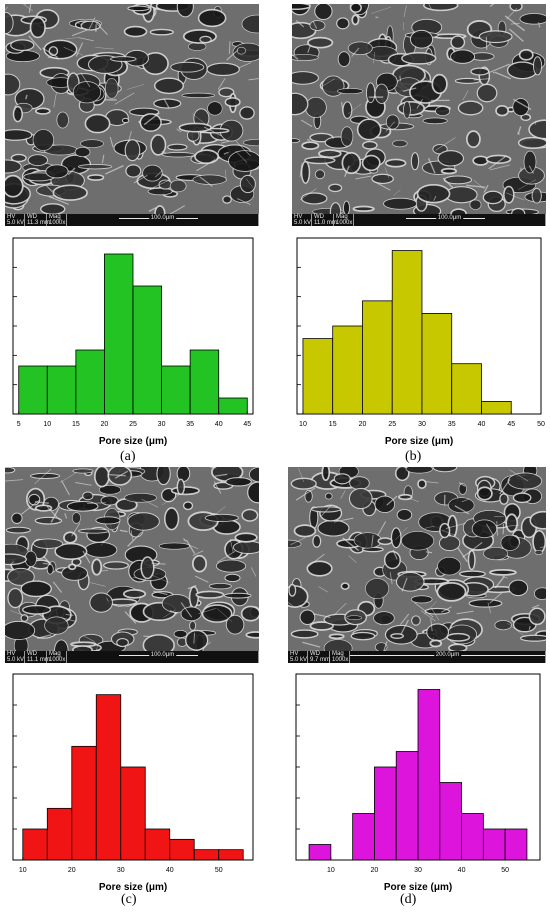  I want to click on sem-info-bar: HV 5.0 kV WD 9.7 mm Mag 1000x 200.0μm, so click(417, 657).